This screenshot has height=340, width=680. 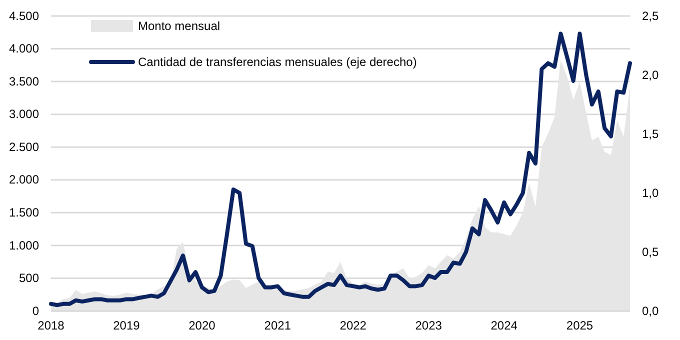 What do you see at coordinates (24, 179) in the screenshot?
I see `y-tick-label: 2.000` at bounding box center [24, 179].